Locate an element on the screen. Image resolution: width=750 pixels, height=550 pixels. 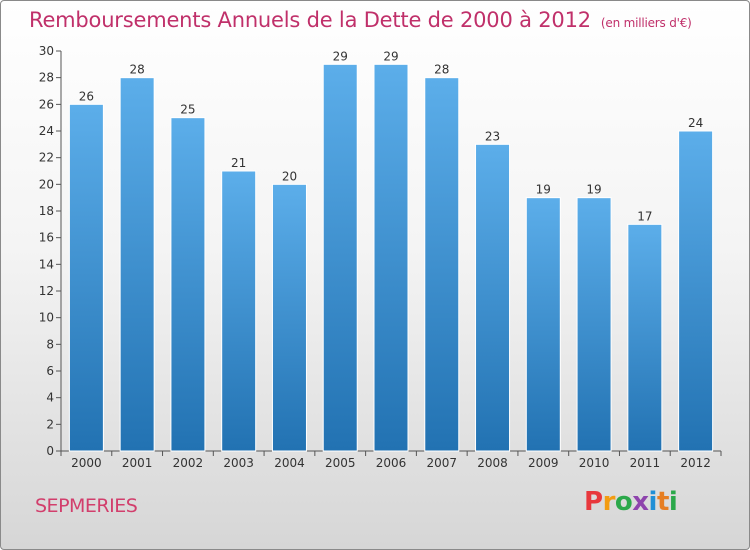
y-tick-label: 16 is located at coordinates (46, 238).